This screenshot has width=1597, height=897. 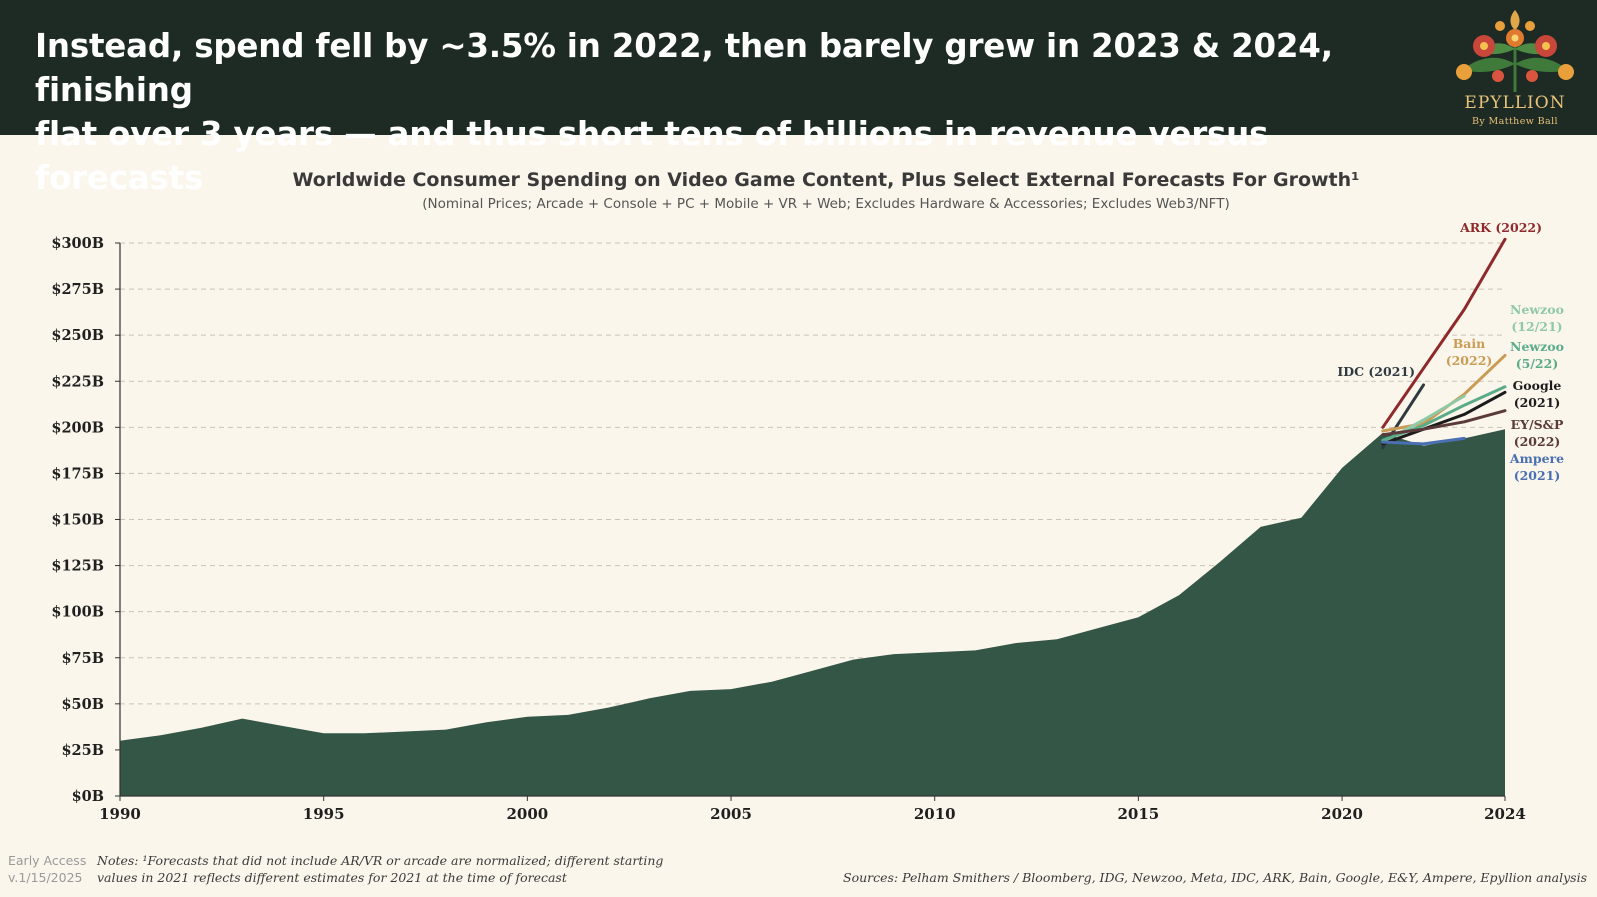 I want to click on forecast-label-line: EY/S&P, so click(x=1537, y=424).